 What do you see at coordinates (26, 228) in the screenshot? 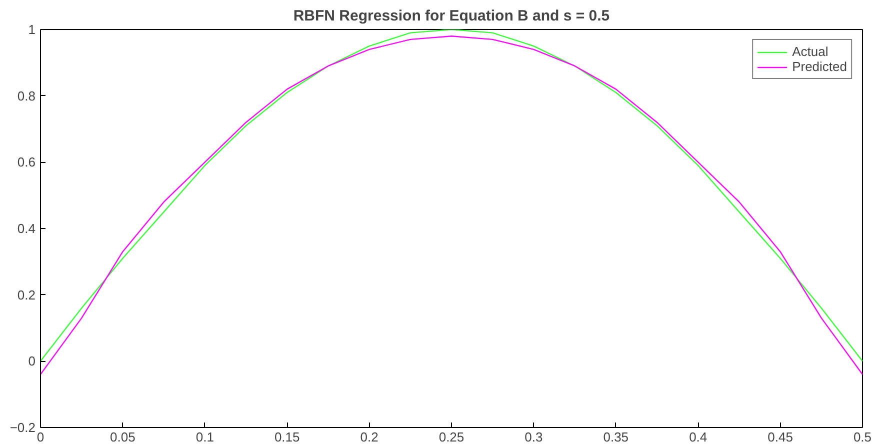
I see `y-tick-label: 0.4` at bounding box center [26, 228].